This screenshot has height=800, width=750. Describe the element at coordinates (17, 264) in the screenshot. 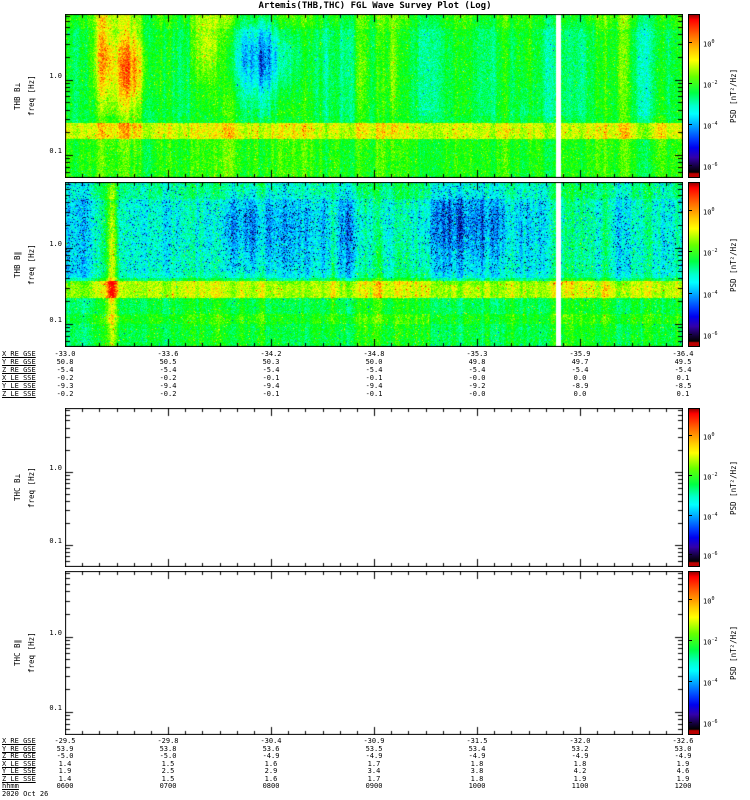

I see `panel-label-thb-bpar: THB B∥` at that location.